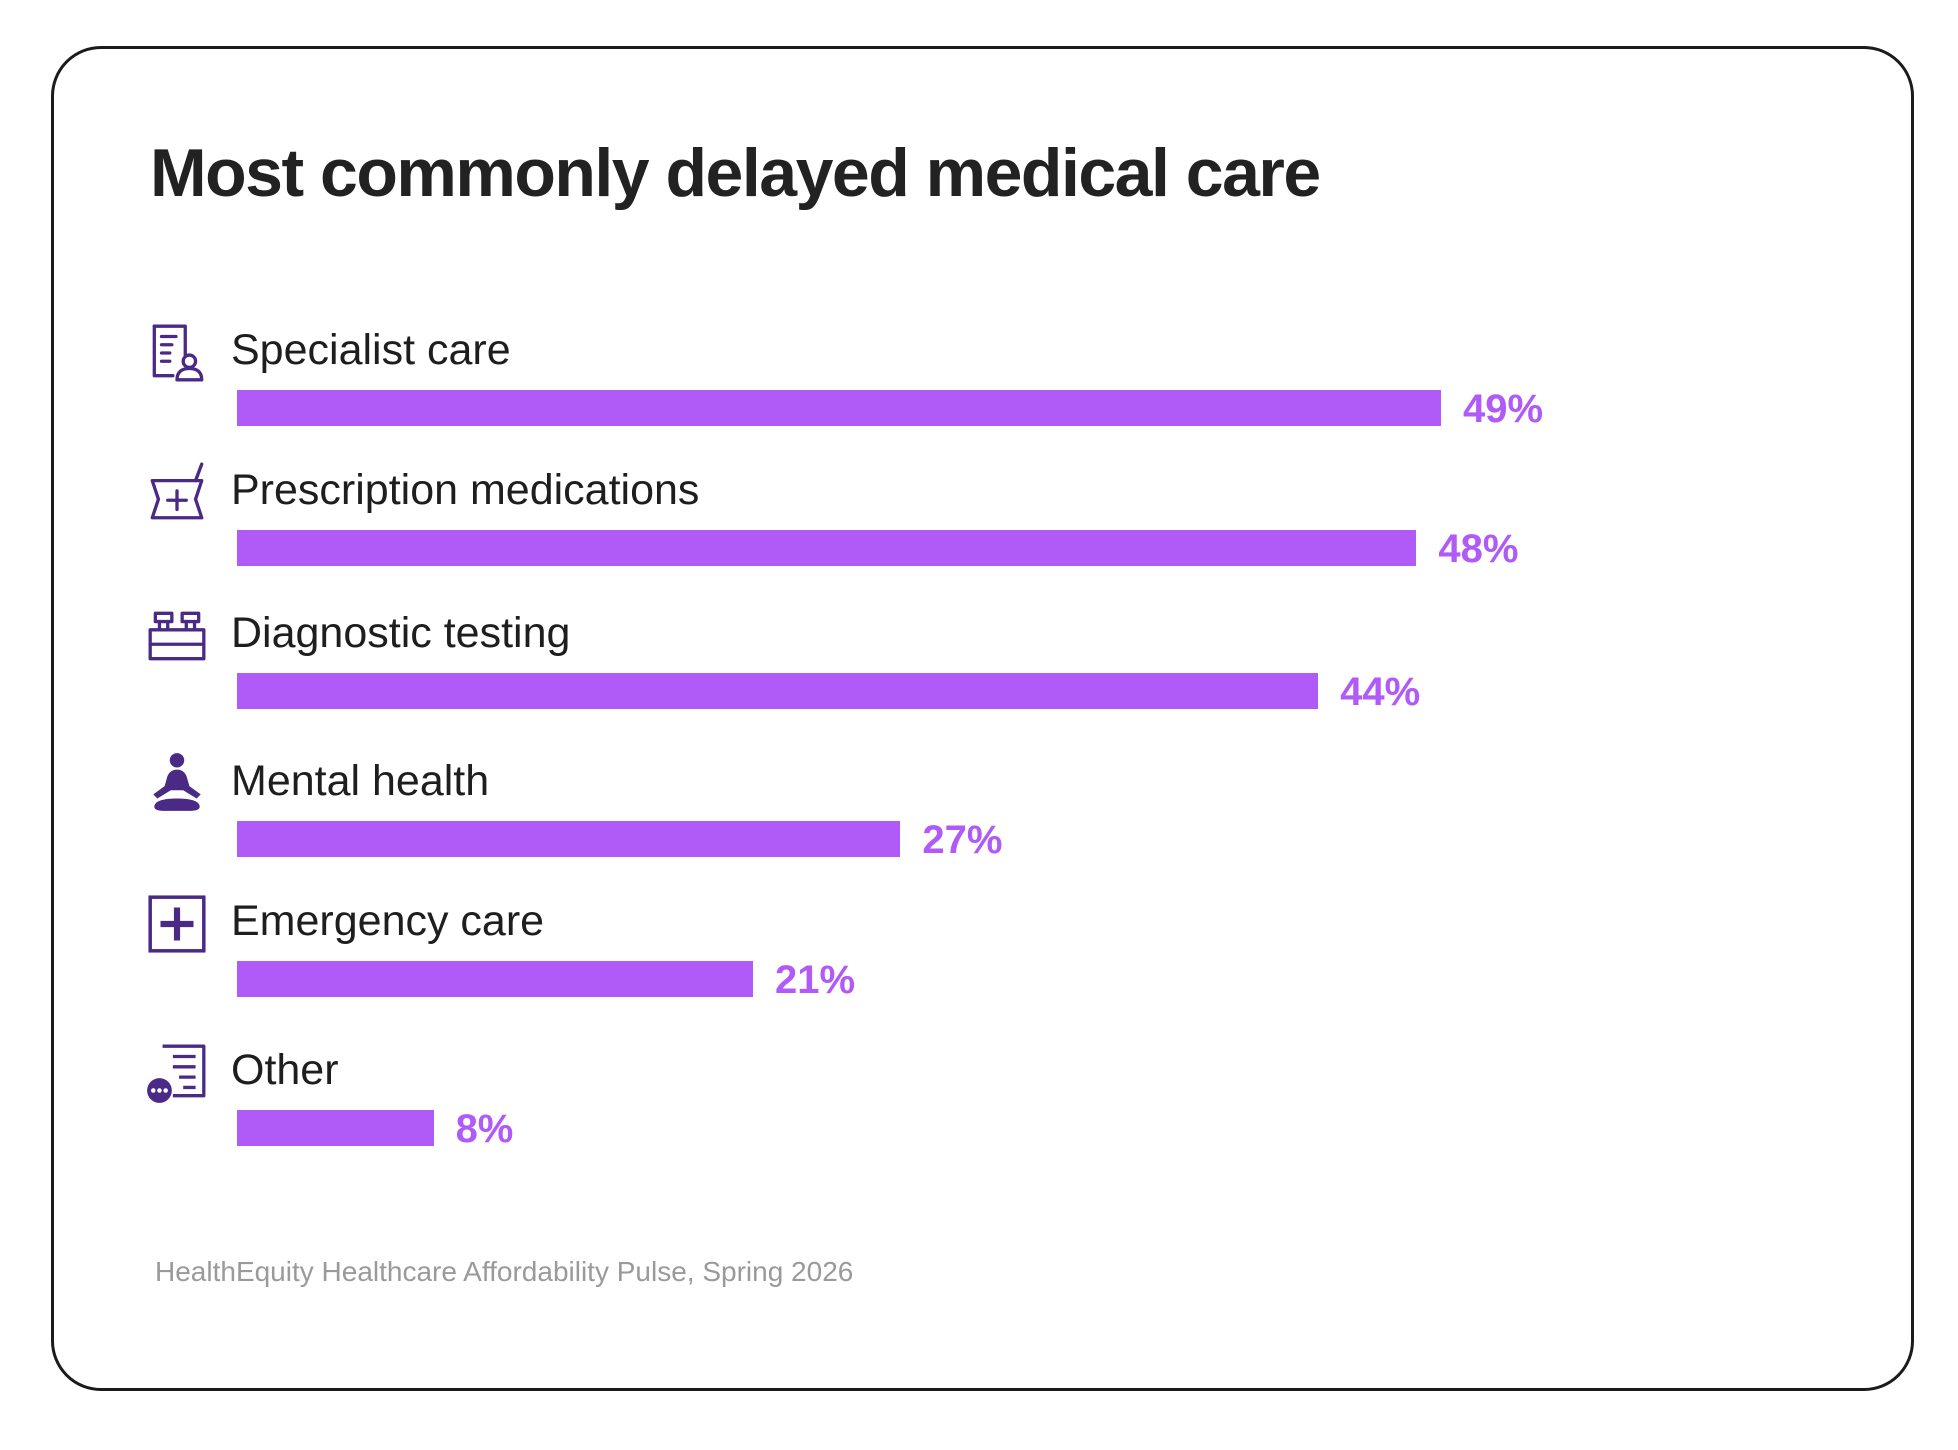 Image resolution: width=1958 pixels, height=1450 pixels. Describe the element at coordinates (962, 840) in the screenshot. I see `value-label: 27%` at that location.